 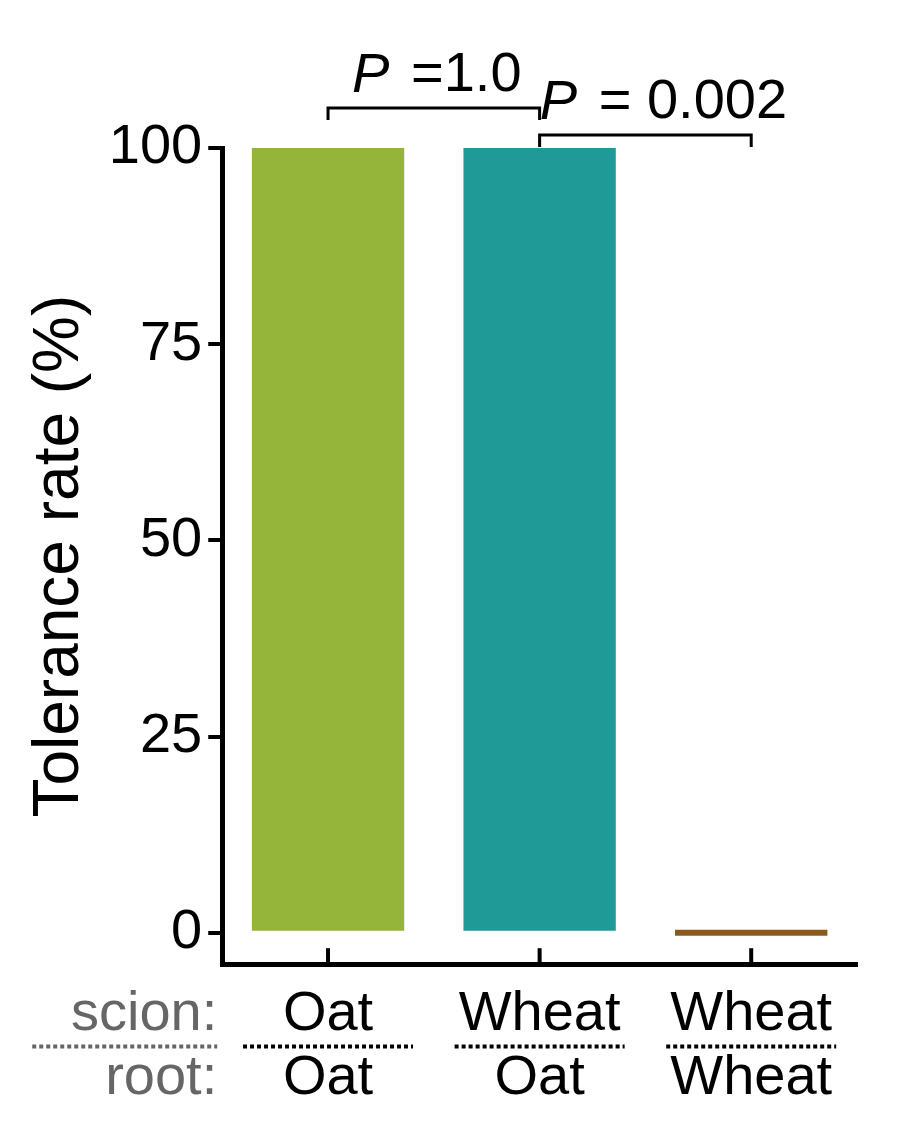 What do you see at coordinates (328, 1042) in the screenshot?
I see `x-tick-label: Oat Oat` at bounding box center [328, 1042].